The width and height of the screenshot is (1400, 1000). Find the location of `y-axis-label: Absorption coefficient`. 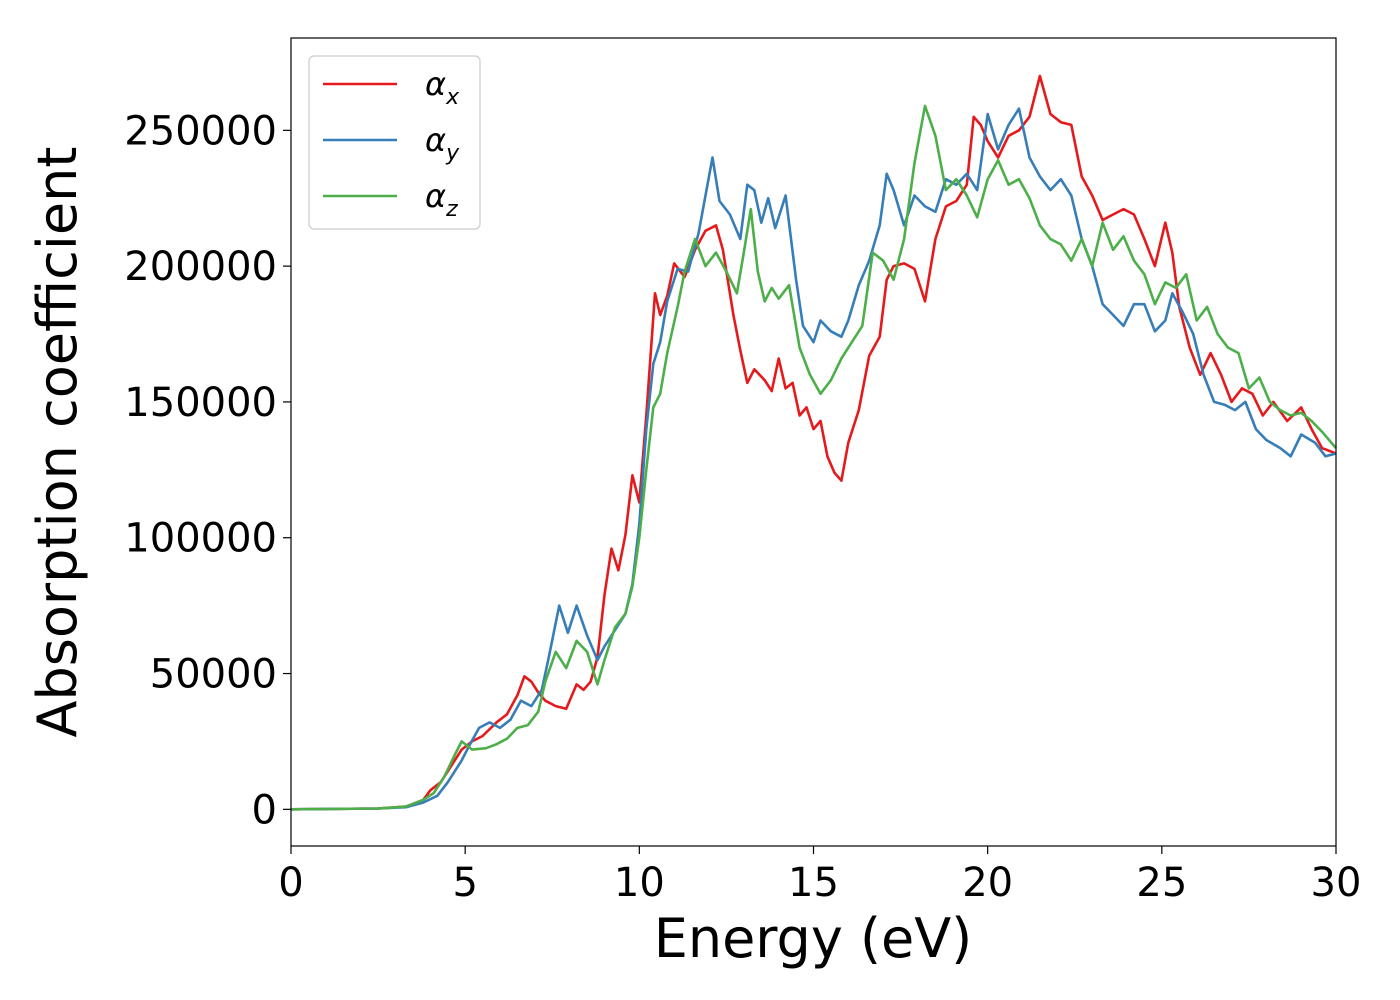

y-axis-label: Absorption coefficient is located at coordinates (57, 442).